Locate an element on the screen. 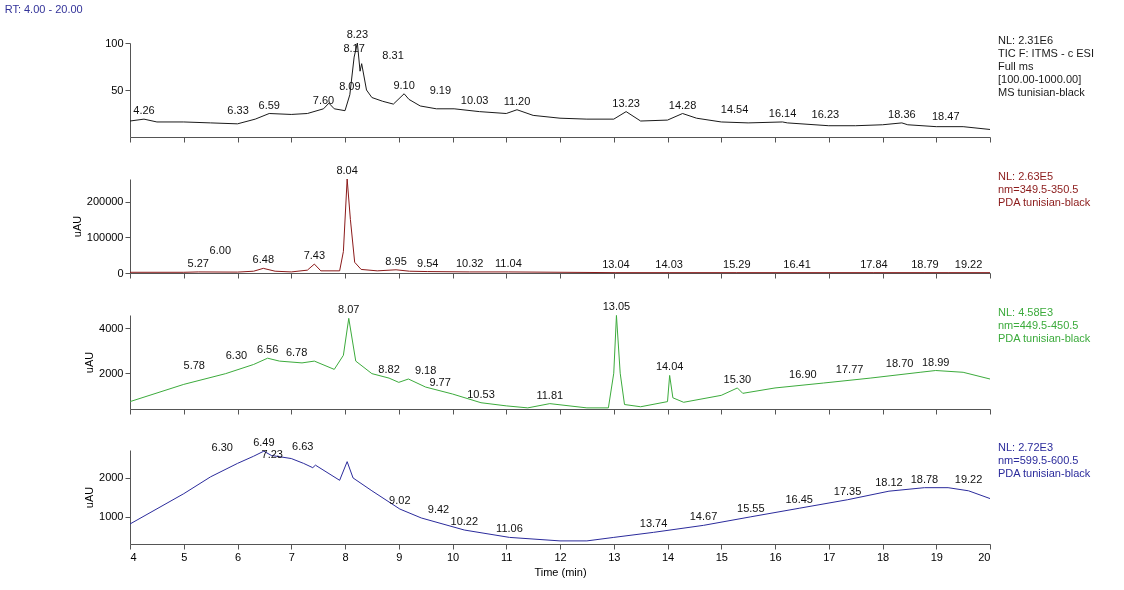  annotation: 6.63 is located at coordinates (303, 446).